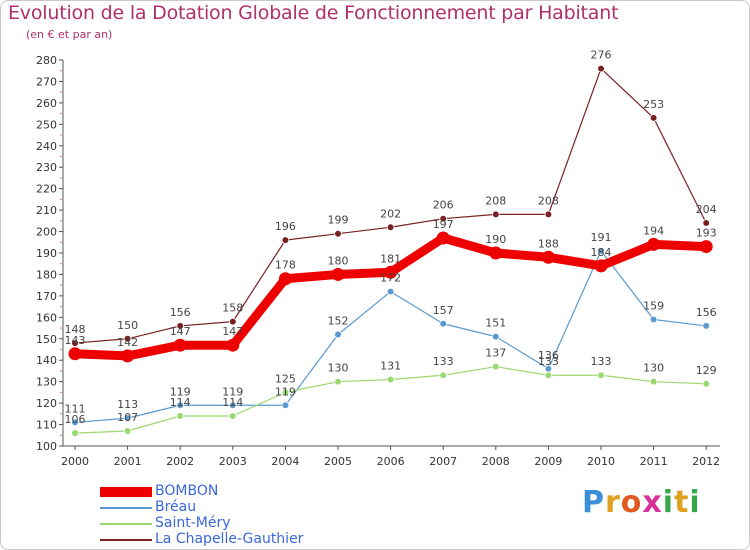 This screenshot has width=750, height=550. What do you see at coordinates (390, 227) in the screenshot?
I see `point-la-chapelle-gauthier-2006` at bounding box center [390, 227].